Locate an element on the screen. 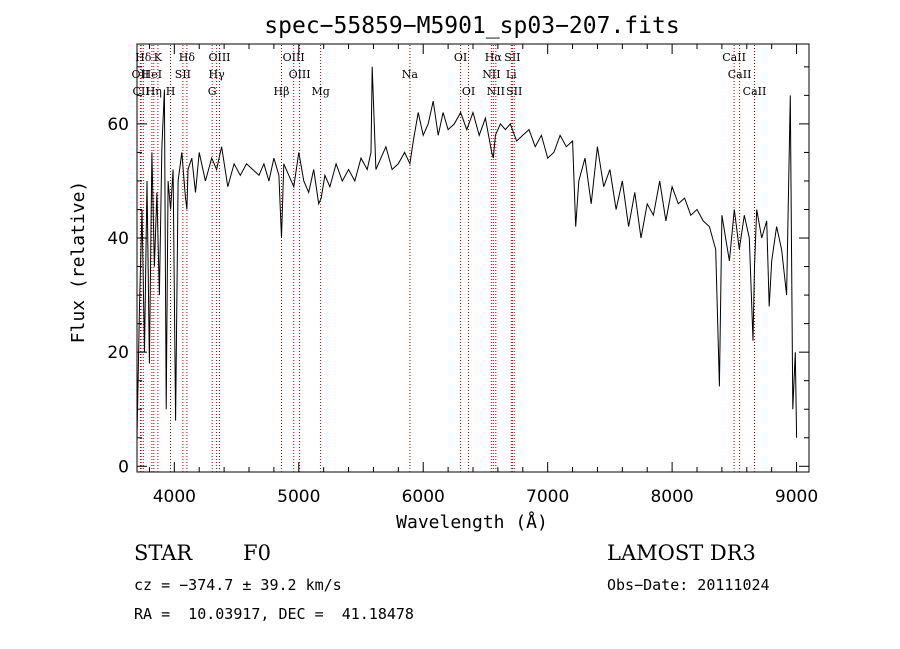 The image size is (900, 649). line-label: CII is located at coordinates (141, 91).